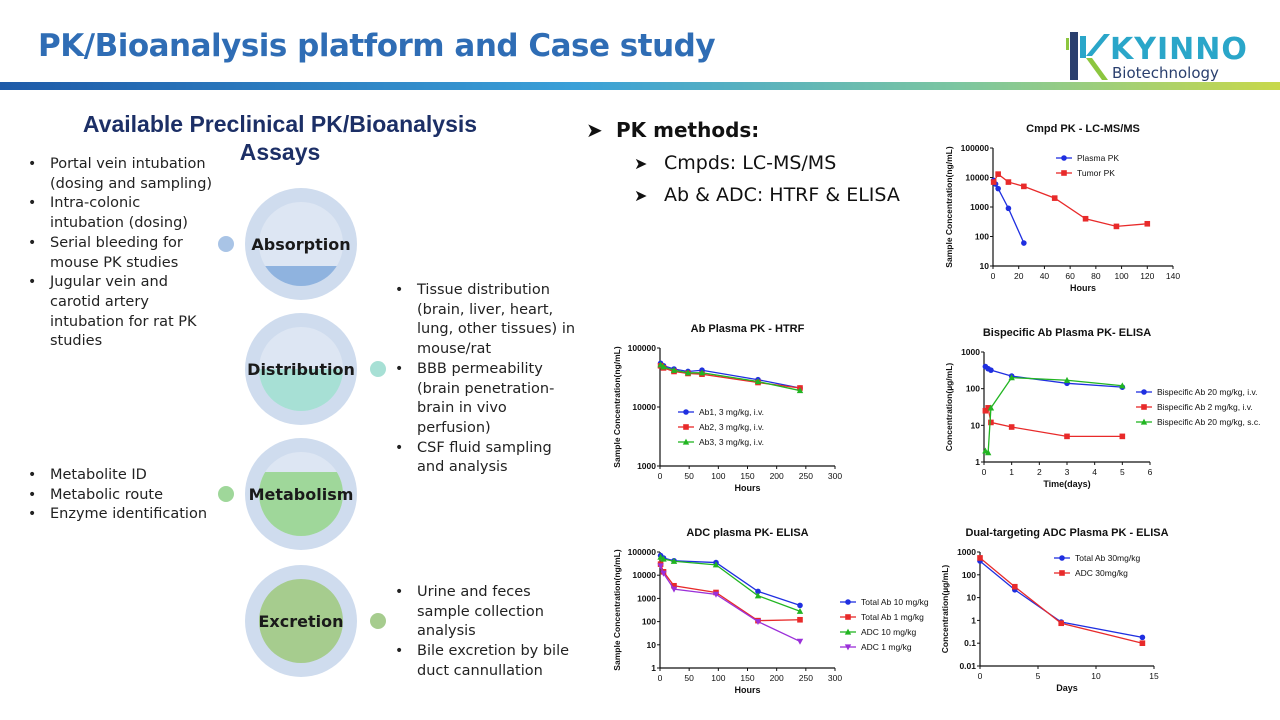  I want to click on list-item: Metabolite ID, so click(123, 476).